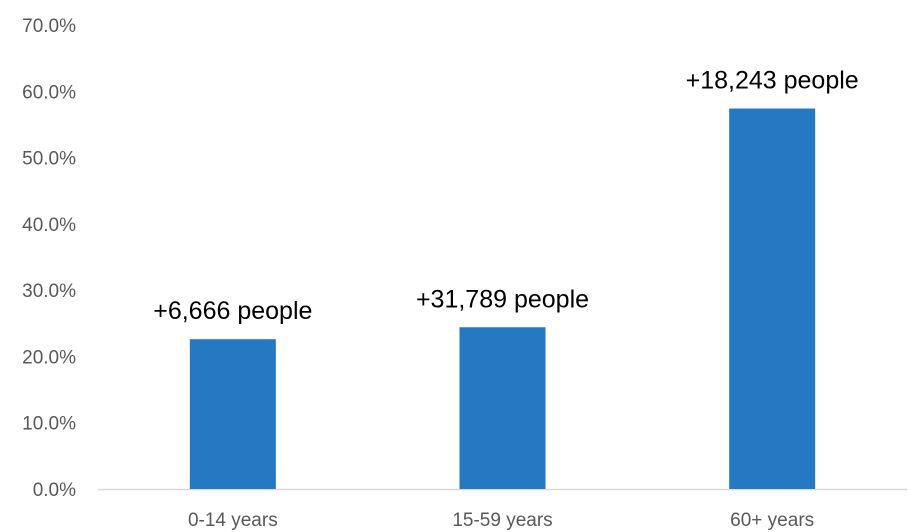  I want to click on x-category-label: 15-59 years, so click(502, 520).